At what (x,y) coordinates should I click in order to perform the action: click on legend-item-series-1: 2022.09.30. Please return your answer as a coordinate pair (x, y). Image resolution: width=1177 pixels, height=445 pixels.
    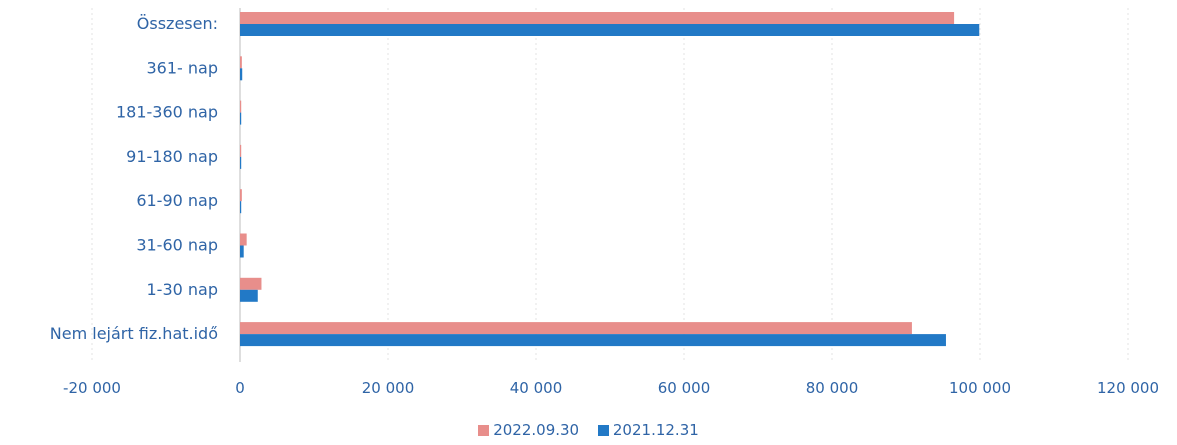
    Looking at the image, I should click on (528, 430).